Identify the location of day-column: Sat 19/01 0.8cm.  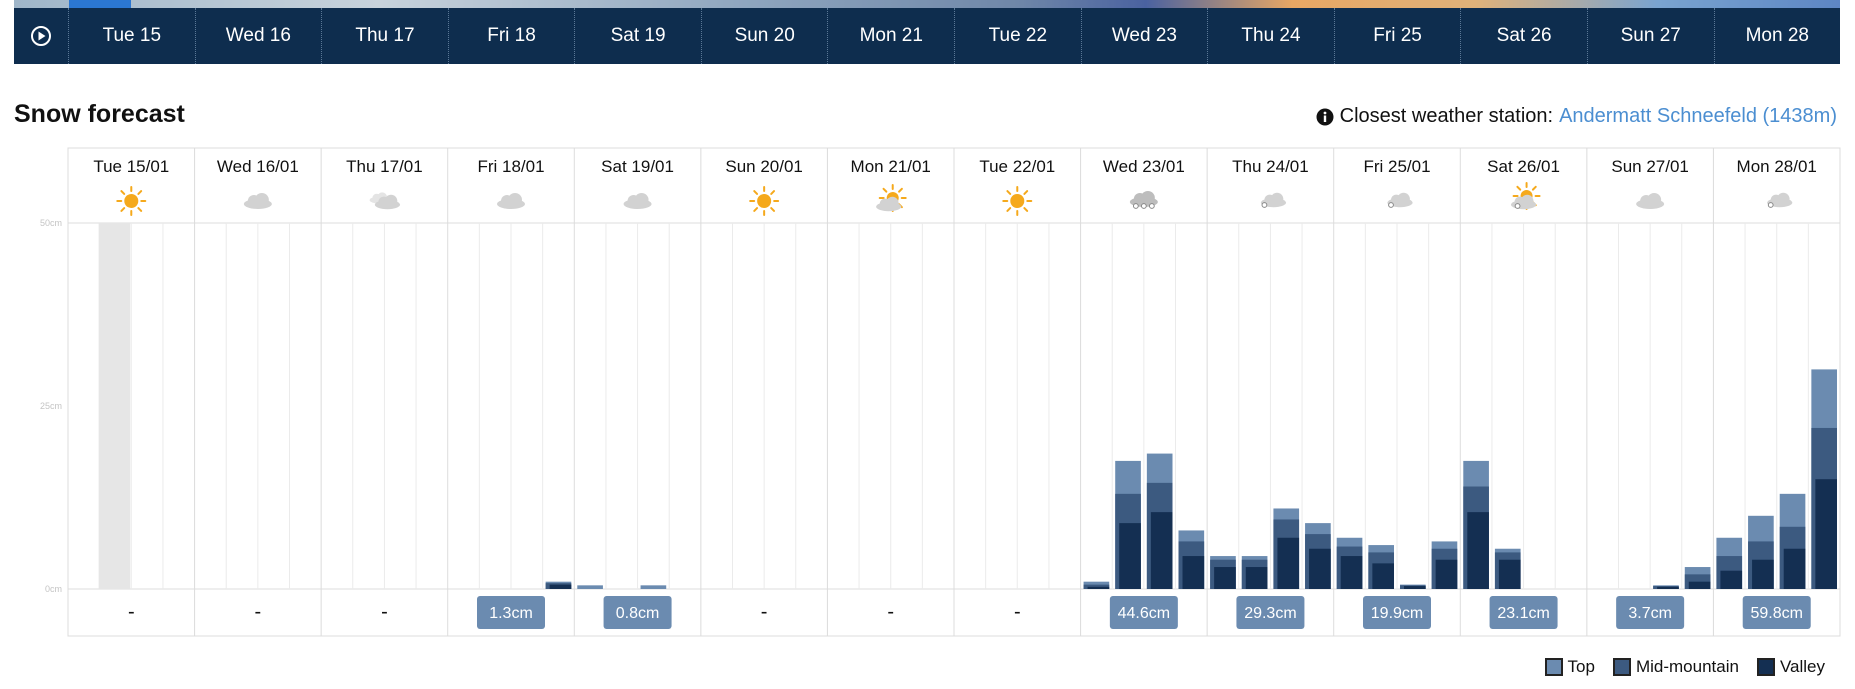
(623, 392).